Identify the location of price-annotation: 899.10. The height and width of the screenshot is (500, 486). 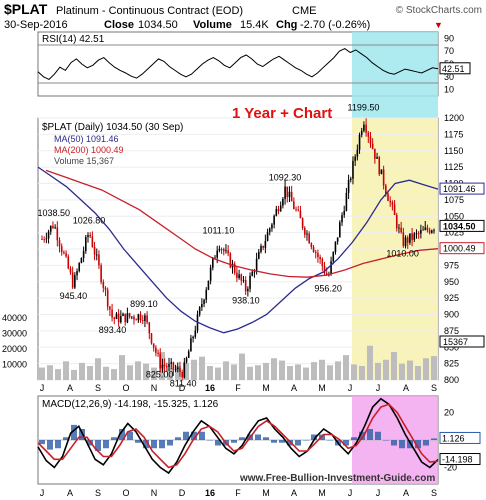
(144, 304).